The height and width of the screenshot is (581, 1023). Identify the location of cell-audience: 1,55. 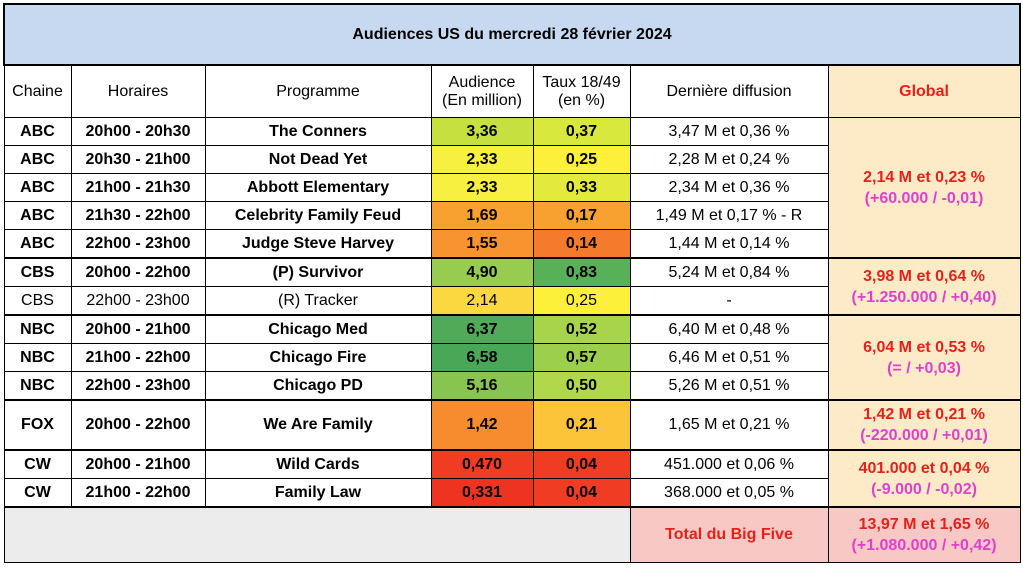
(482, 244).